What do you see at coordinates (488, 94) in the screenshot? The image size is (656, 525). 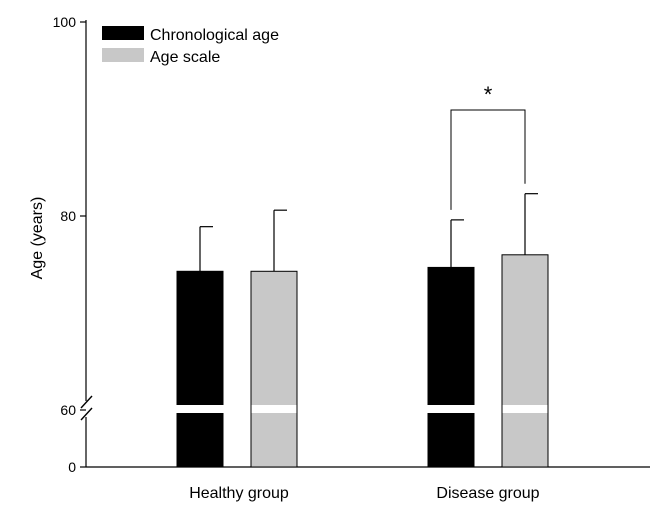 I see `significance-star: *` at bounding box center [488, 94].